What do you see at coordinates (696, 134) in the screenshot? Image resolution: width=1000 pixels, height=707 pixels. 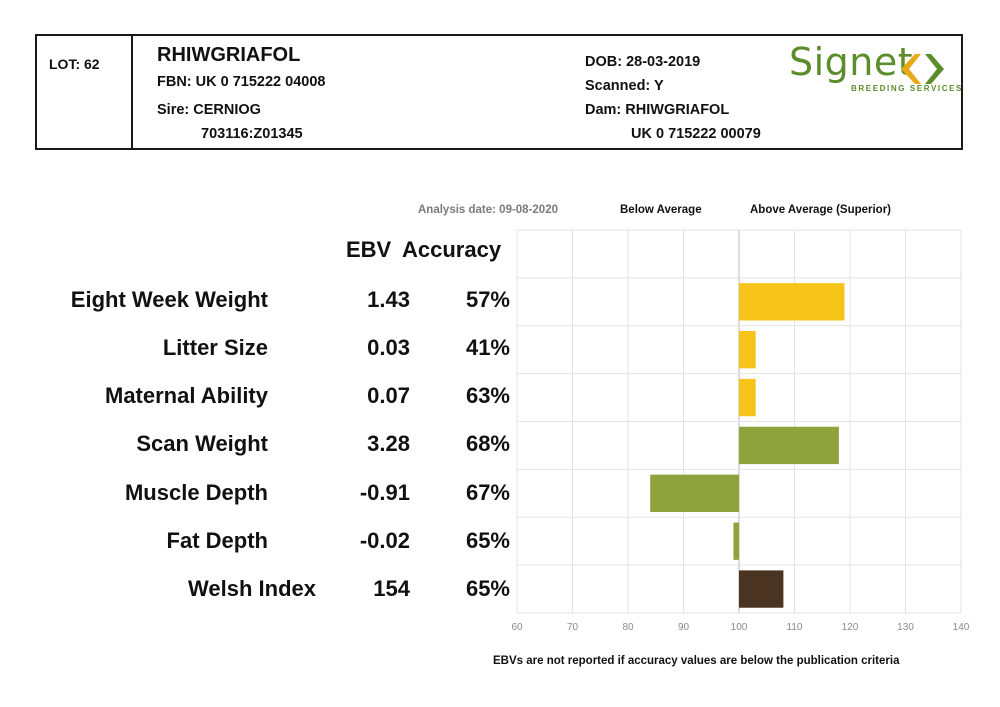 I see `dam-id: UK 0 715222 00079` at bounding box center [696, 134].